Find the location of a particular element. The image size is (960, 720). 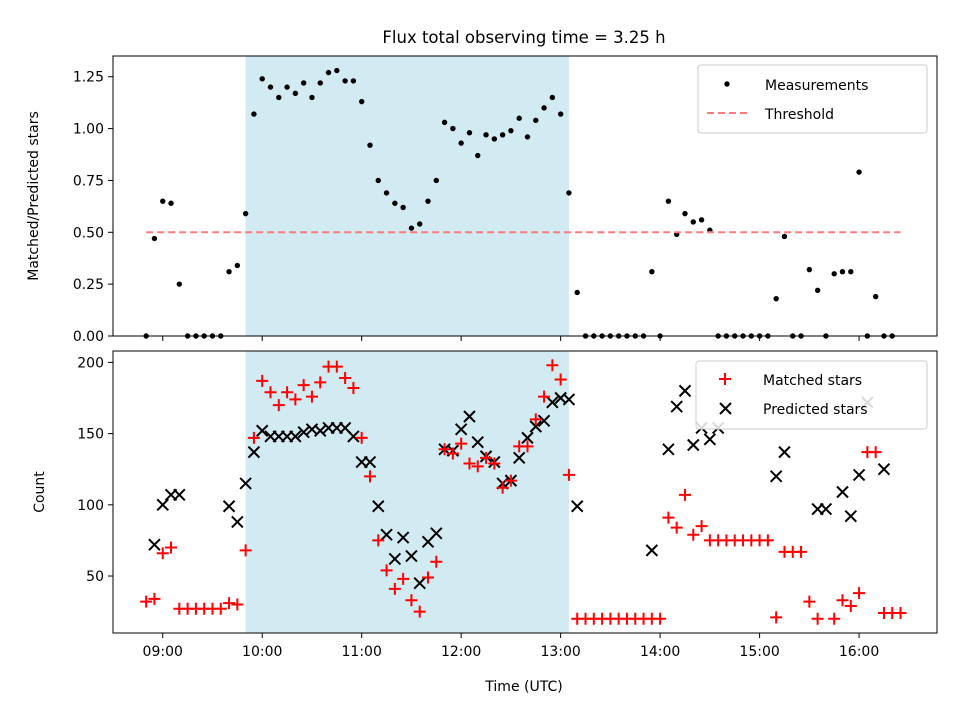

x-tick-label: 14:00 is located at coordinates (660, 652).